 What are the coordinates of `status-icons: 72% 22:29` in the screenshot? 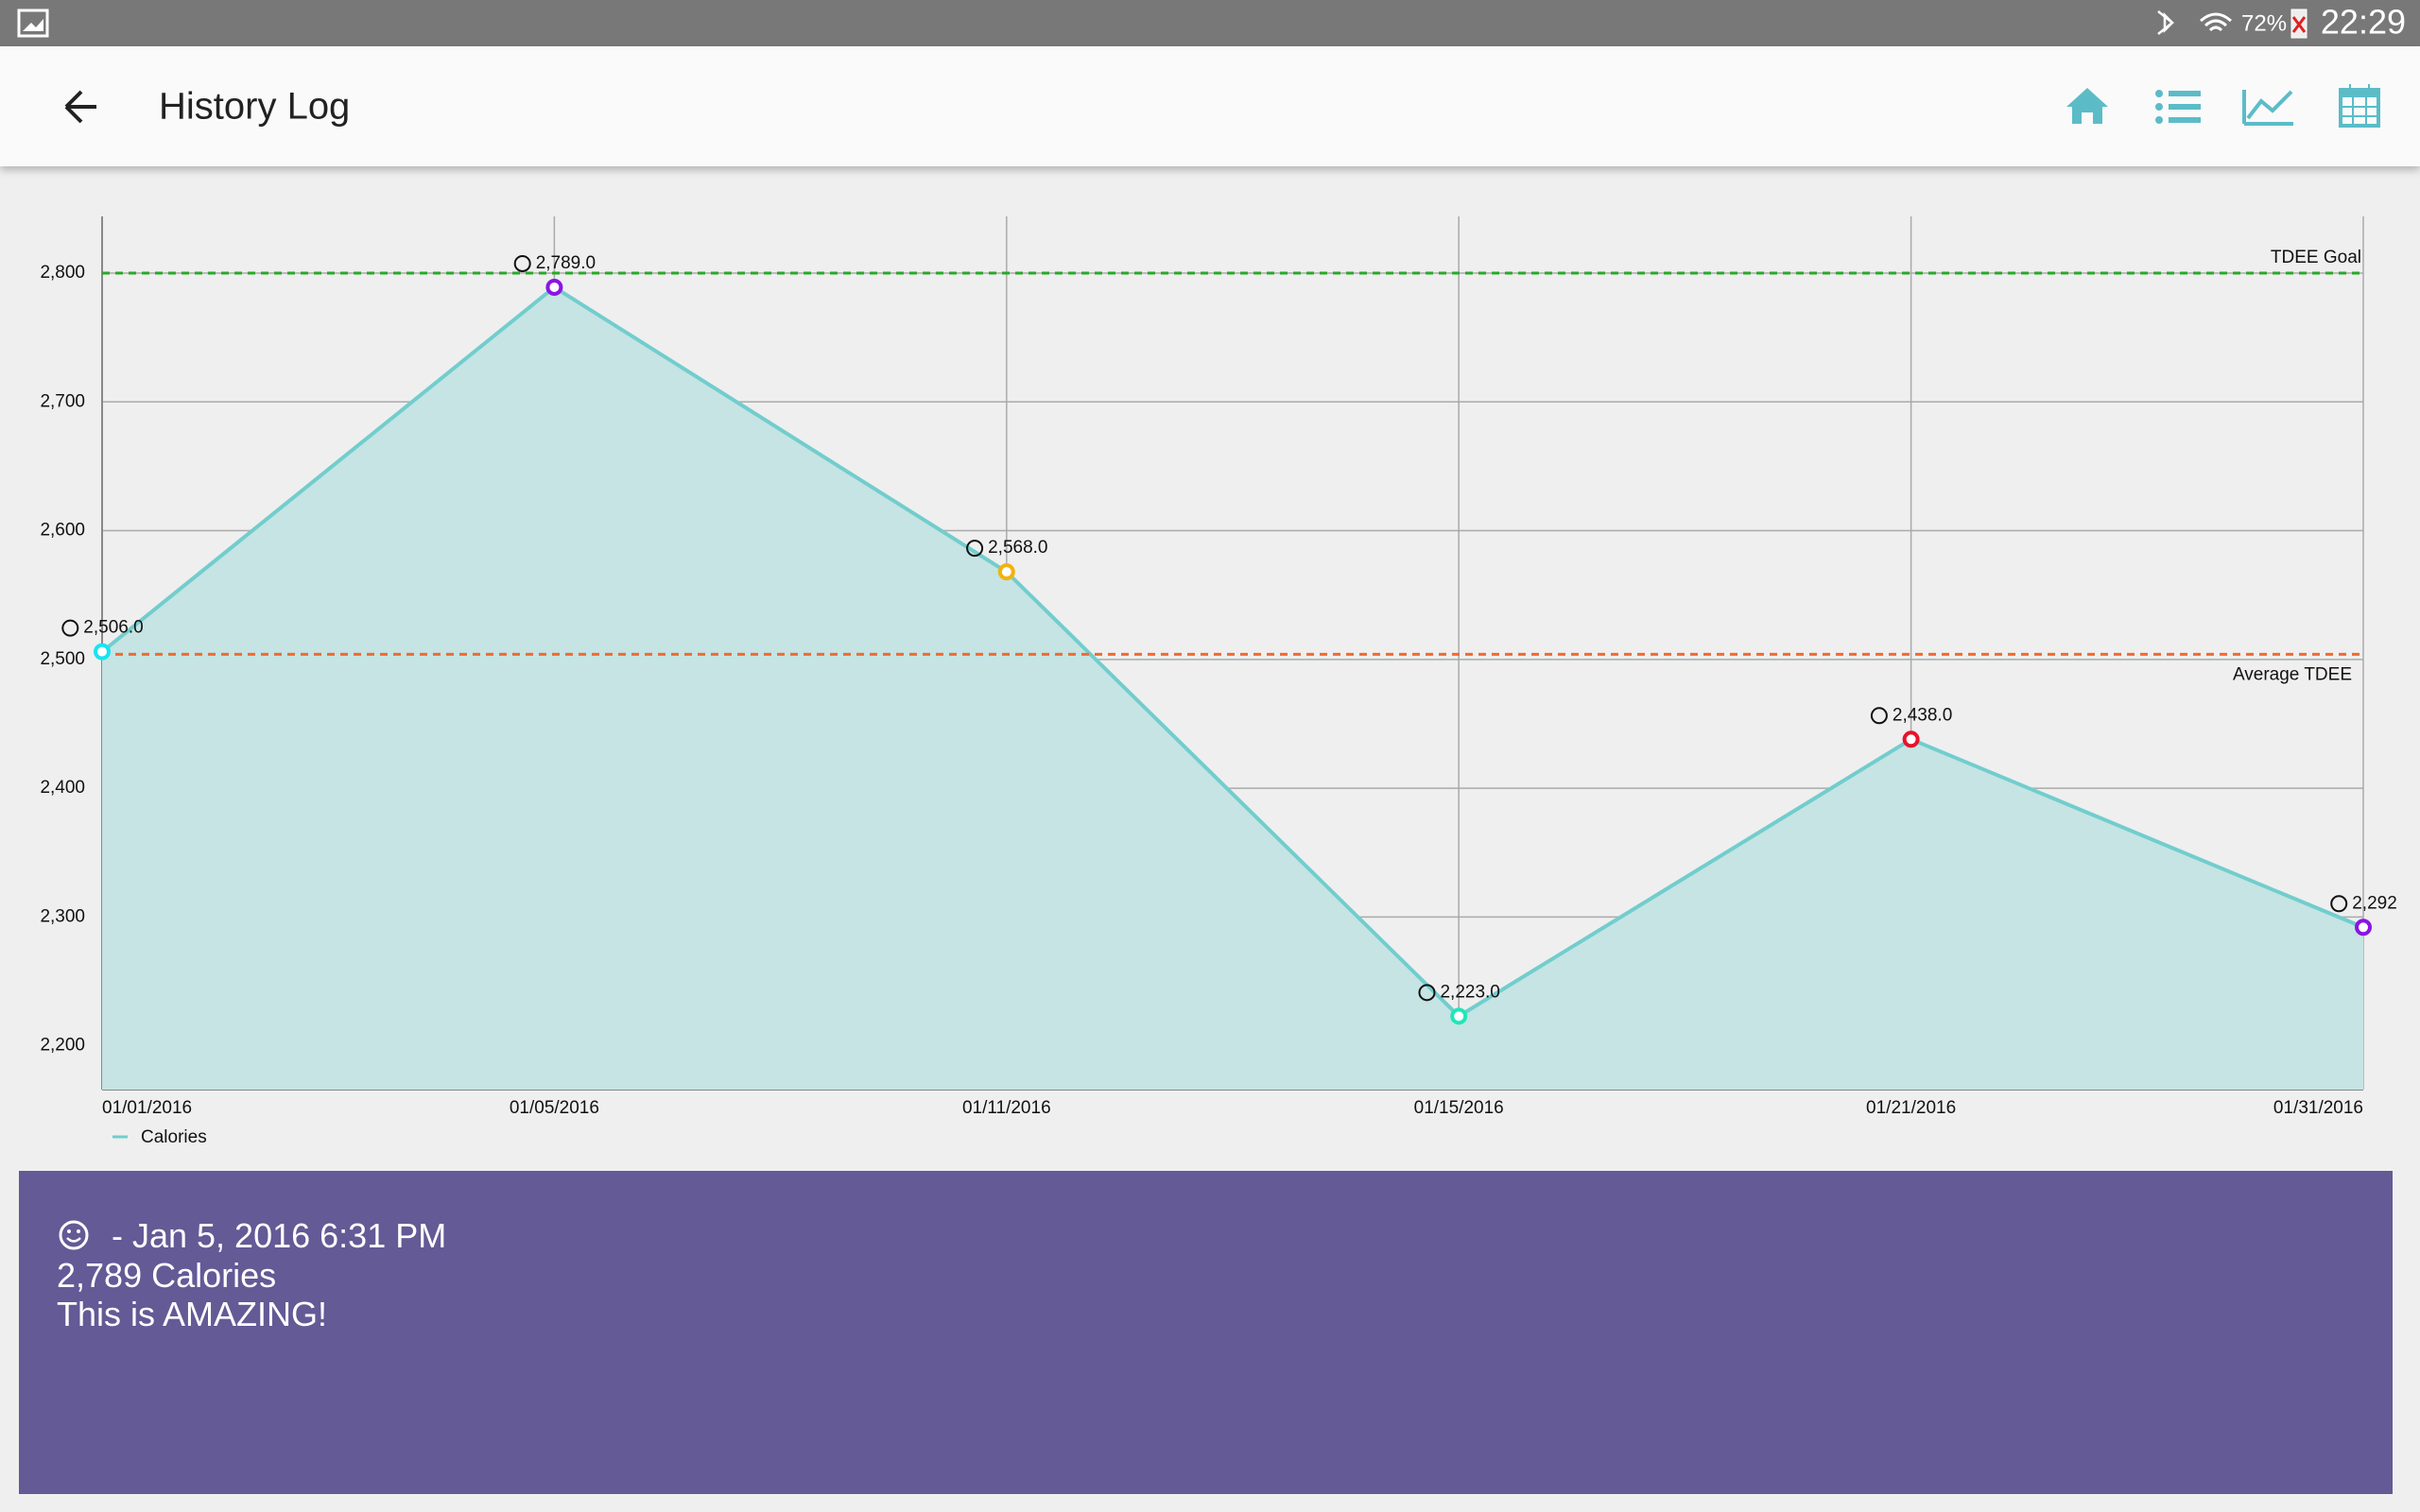 It's located at (1211, 22).